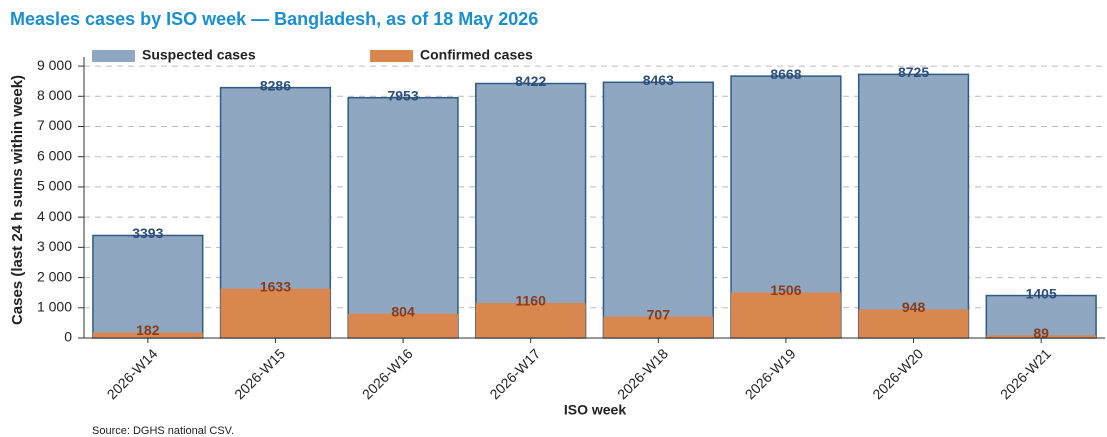  What do you see at coordinates (54, 65) in the screenshot?
I see `y-tick-label: 9 000` at bounding box center [54, 65].